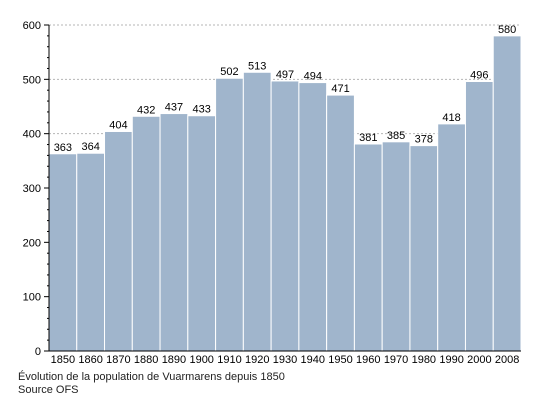  What do you see at coordinates (32, 135) in the screenshot?
I see `y-tick-label: 400` at bounding box center [32, 135].